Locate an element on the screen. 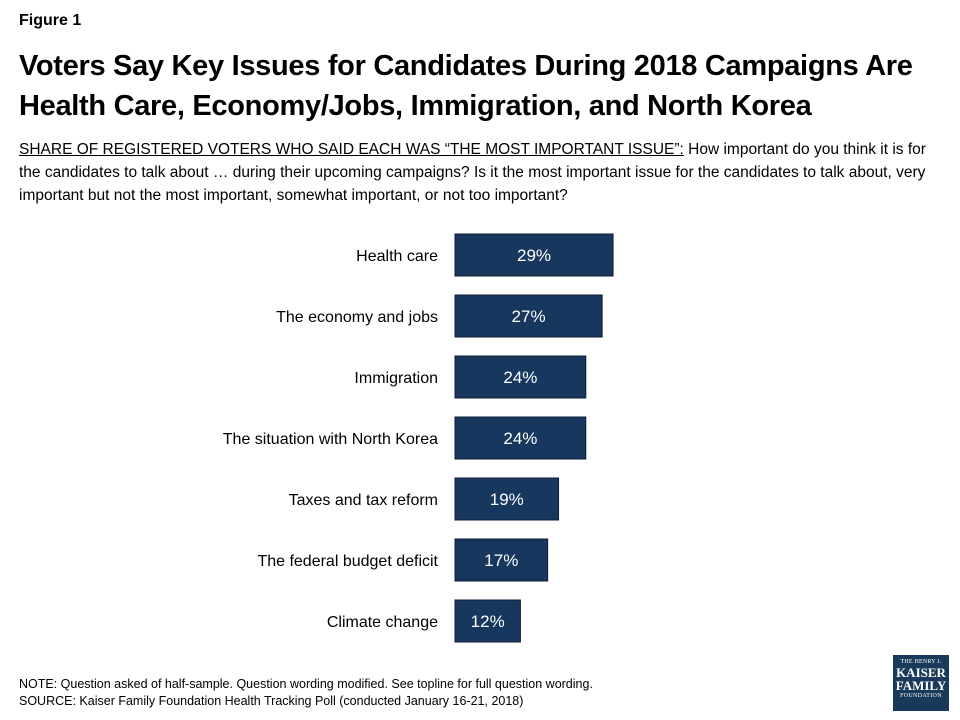  value-label: 29% is located at coordinates (534, 255).